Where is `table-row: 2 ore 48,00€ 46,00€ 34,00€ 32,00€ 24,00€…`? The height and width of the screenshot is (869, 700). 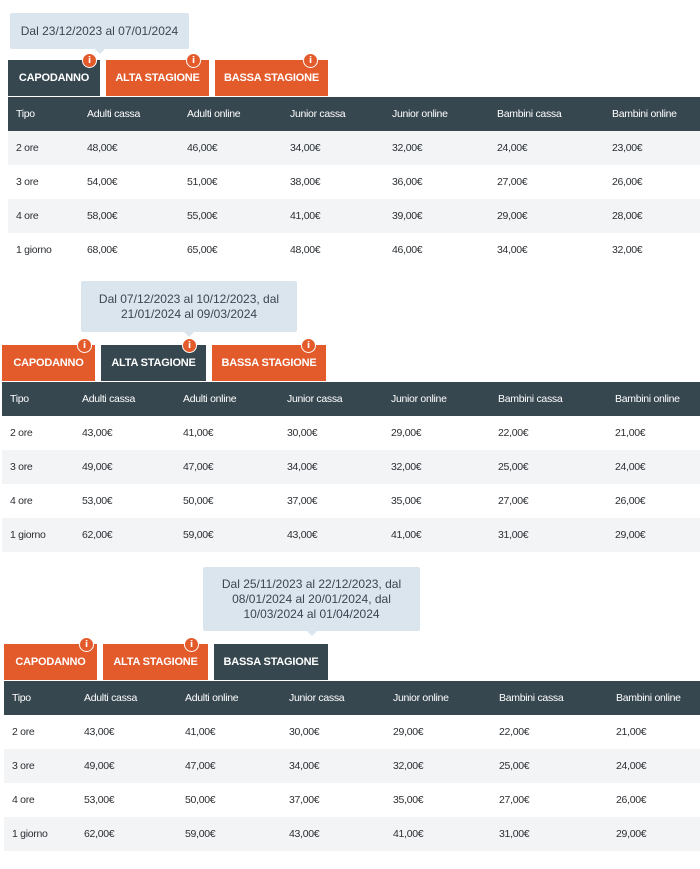
table-row: 2 ore 48,00€ 46,00€ 34,00€ 32,00€ 24,00€… is located at coordinates (354, 148).